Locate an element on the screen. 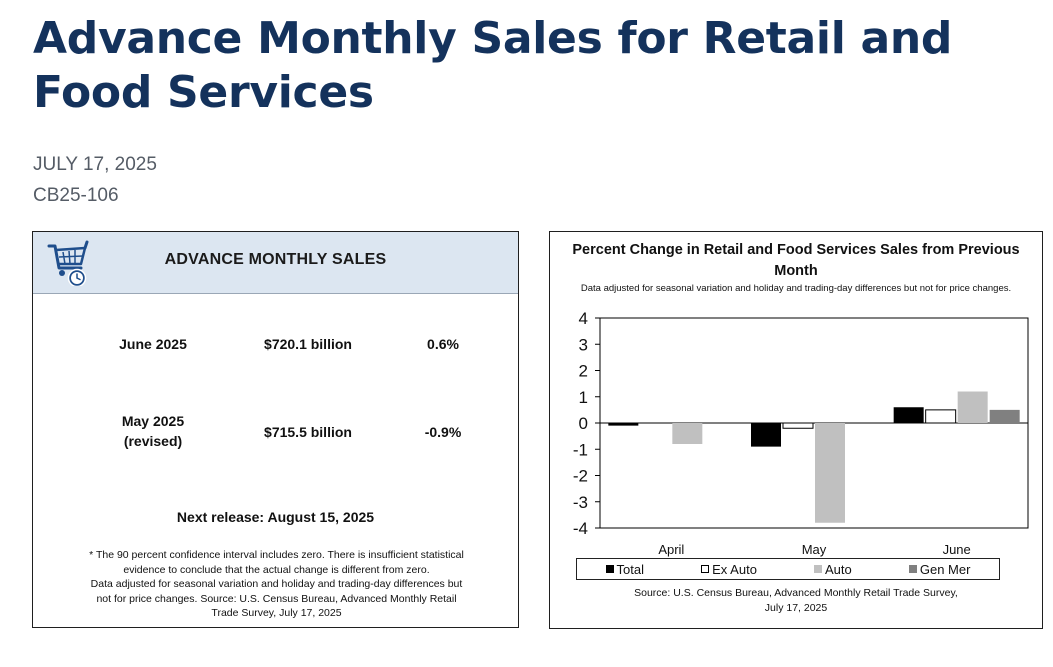 The image size is (1053, 667). y-tick-label: 2 is located at coordinates (583, 371).